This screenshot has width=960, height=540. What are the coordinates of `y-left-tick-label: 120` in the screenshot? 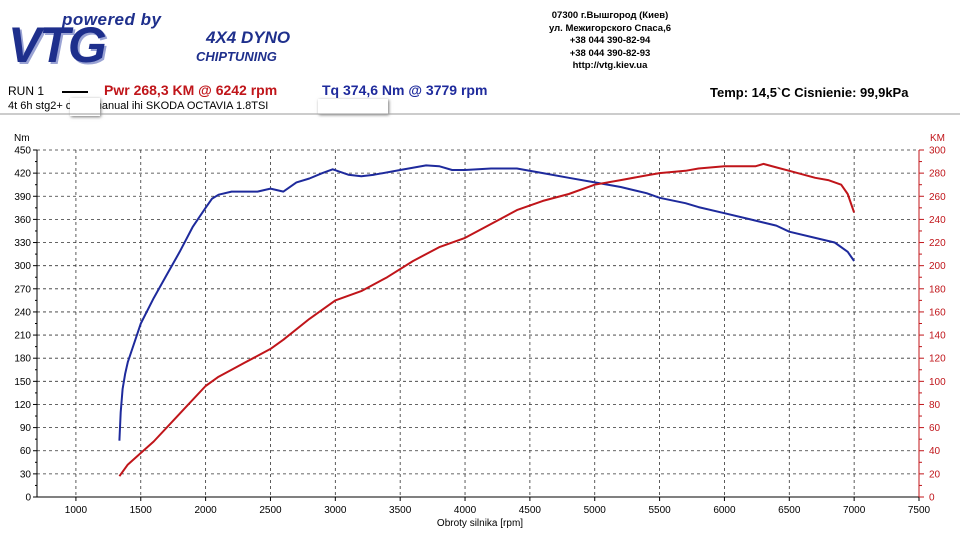 It's located at (22, 405).